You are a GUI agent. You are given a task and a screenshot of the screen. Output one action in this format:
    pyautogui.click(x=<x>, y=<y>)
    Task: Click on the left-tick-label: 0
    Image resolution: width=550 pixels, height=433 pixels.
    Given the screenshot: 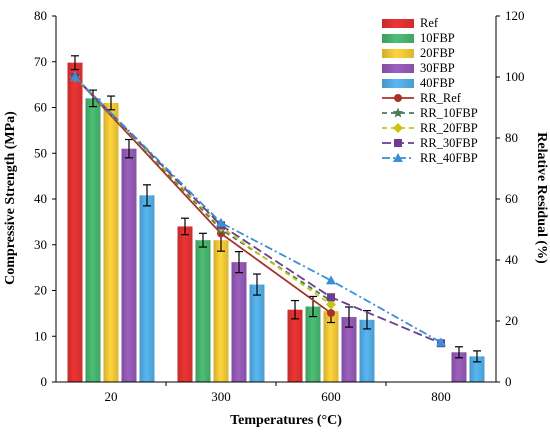 What is the action you would take?
    pyautogui.click(x=44, y=381)
    